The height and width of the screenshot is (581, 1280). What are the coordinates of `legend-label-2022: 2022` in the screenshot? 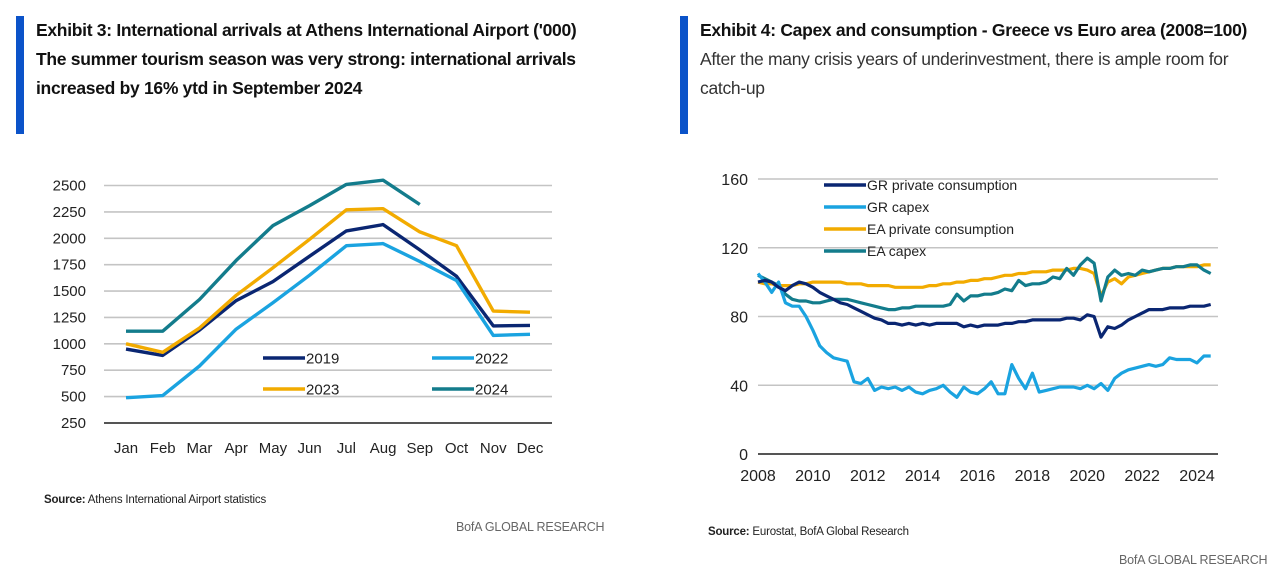 It's located at (491, 359).